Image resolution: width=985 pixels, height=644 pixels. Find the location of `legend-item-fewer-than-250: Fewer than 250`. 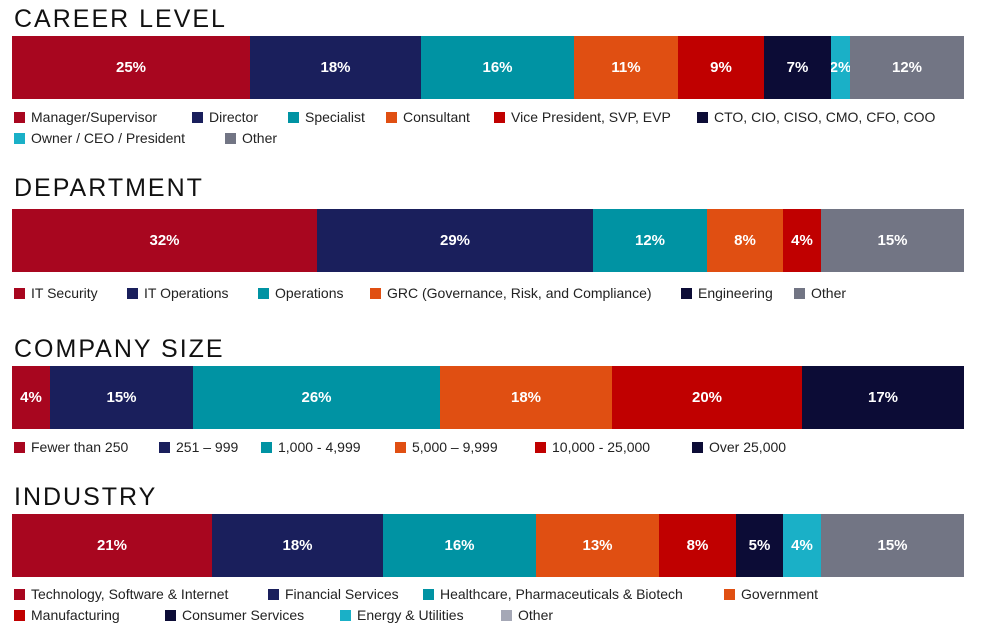

legend-item-fewer-than-250: Fewer than 250 is located at coordinates (71, 447).